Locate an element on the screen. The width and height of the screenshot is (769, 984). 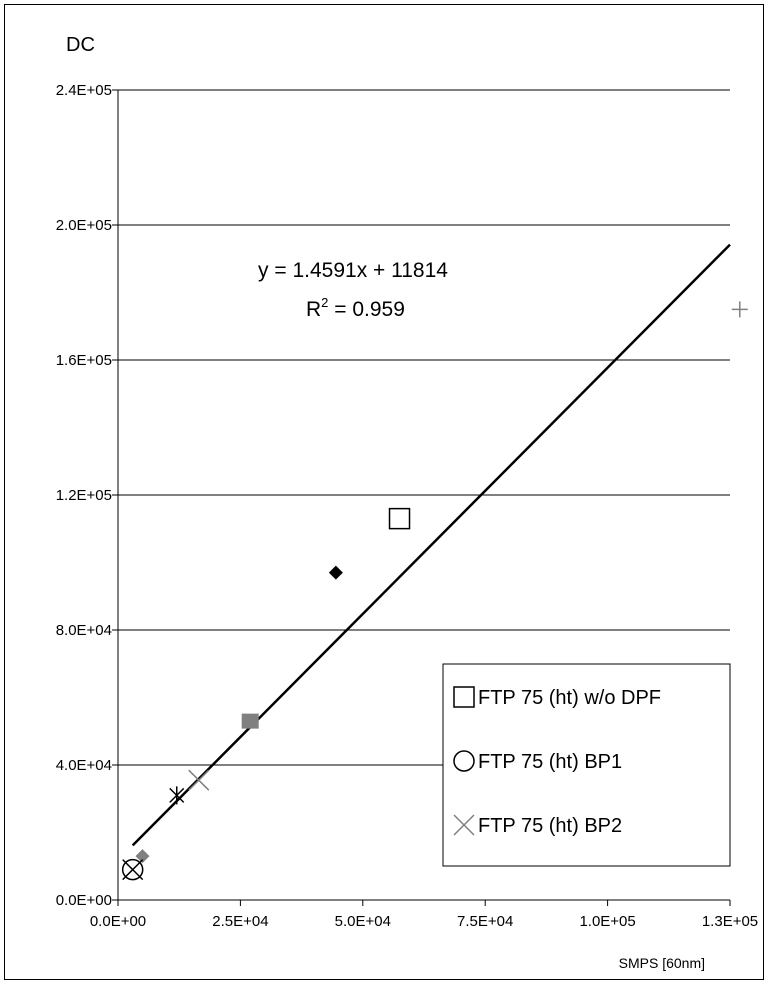
x-tick-label: 1.3E+05 is located at coordinates (730, 921).